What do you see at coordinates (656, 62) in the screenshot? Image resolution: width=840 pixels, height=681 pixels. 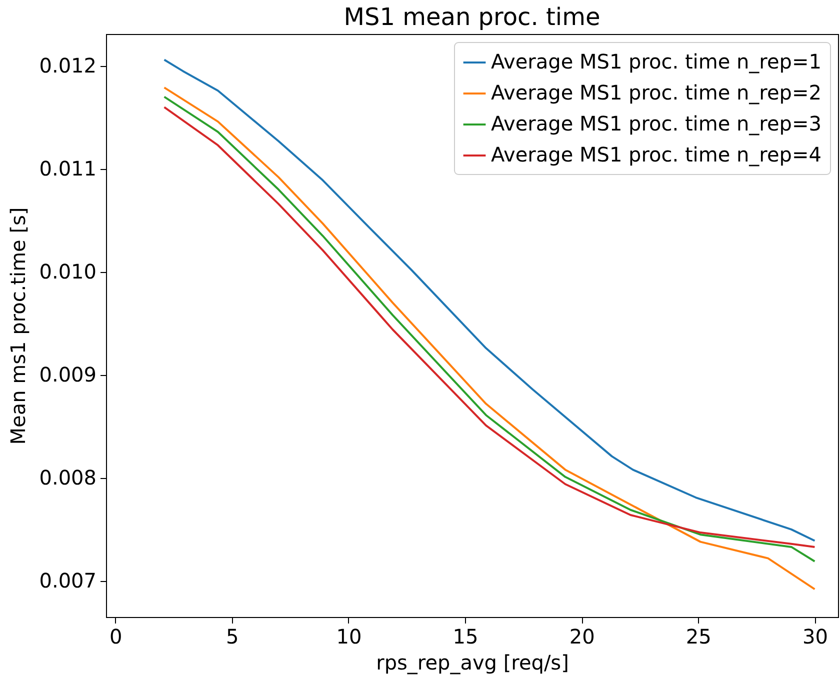 I see `legend-label: Average MS1 proc. time n_rep=1` at bounding box center [656, 62].